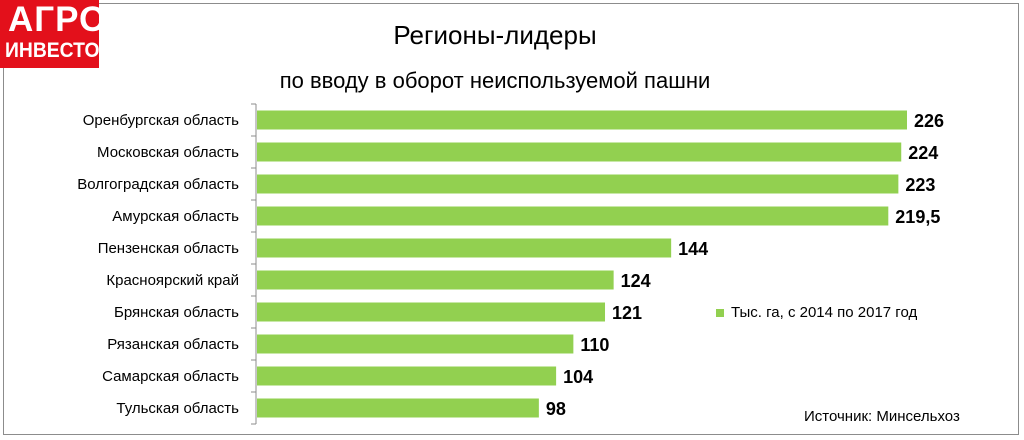  What do you see at coordinates (158, 184) in the screenshot?
I see `category-label: Волгоградская область` at bounding box center [158, 184].